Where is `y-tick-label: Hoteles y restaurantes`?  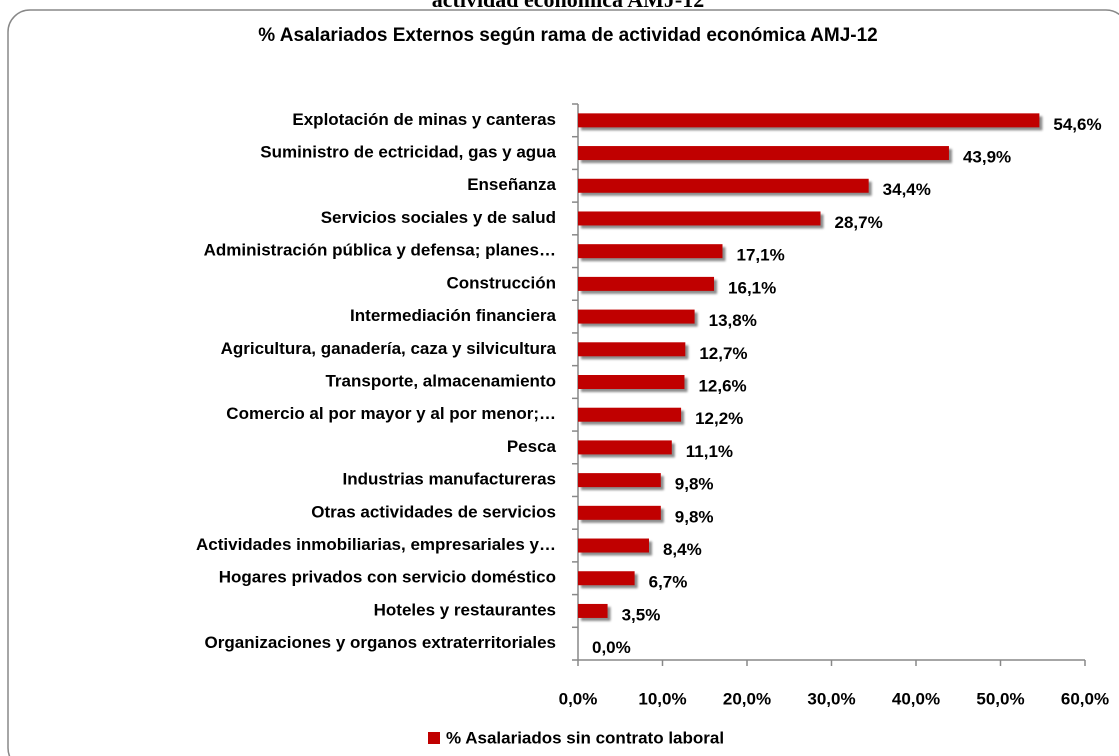
y-tick-label: Hoteles y restaurantes is located at coordinates (465, 609).